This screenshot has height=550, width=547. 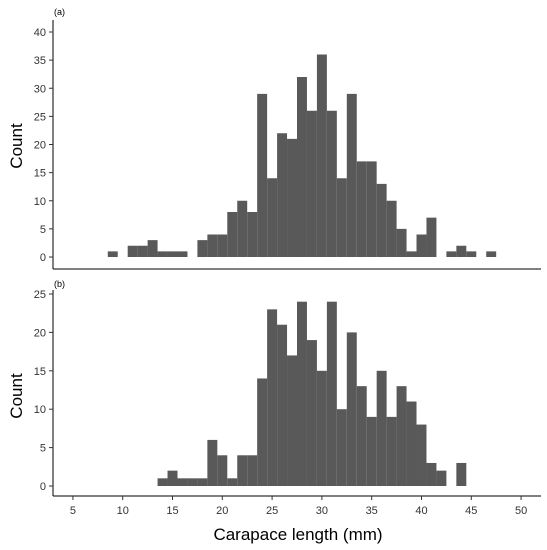 I want to click on panel-b-x-tick-label-8: 45, so click(x=471, y=511).